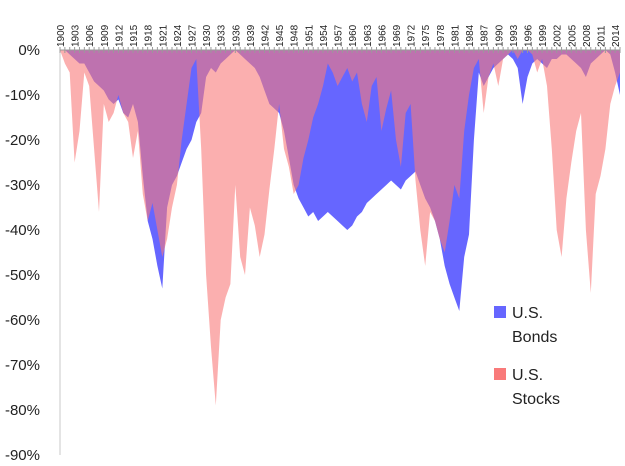  I want to click on x-tick-label: 2011, so click(602, 36).